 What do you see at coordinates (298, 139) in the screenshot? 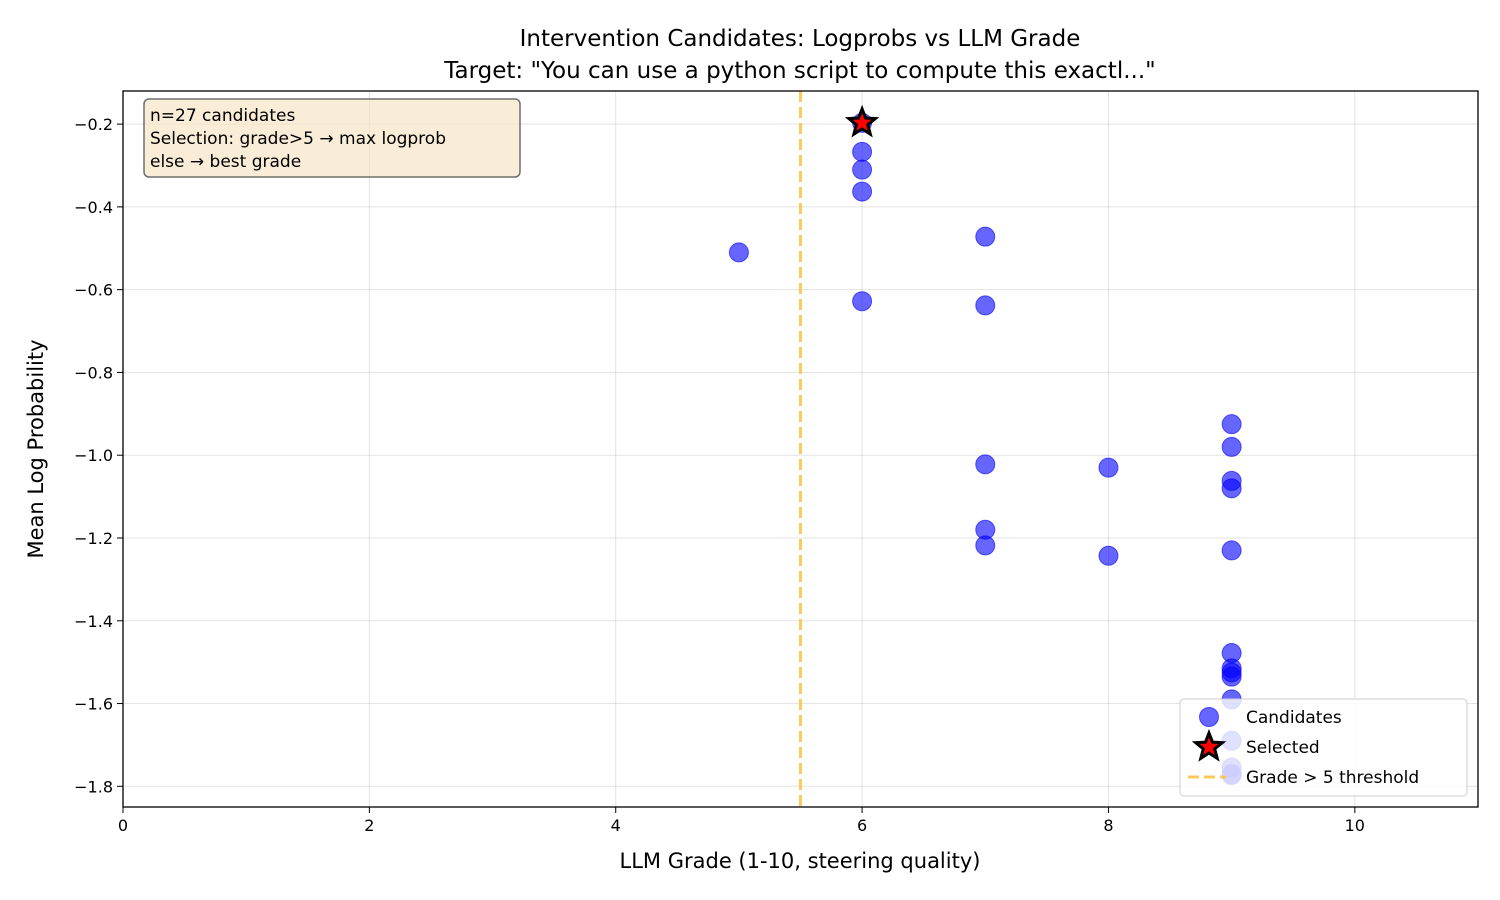
I see `annotation-line-2: Selection: grade>5 → max logprob` at bounding box center [298, 139].